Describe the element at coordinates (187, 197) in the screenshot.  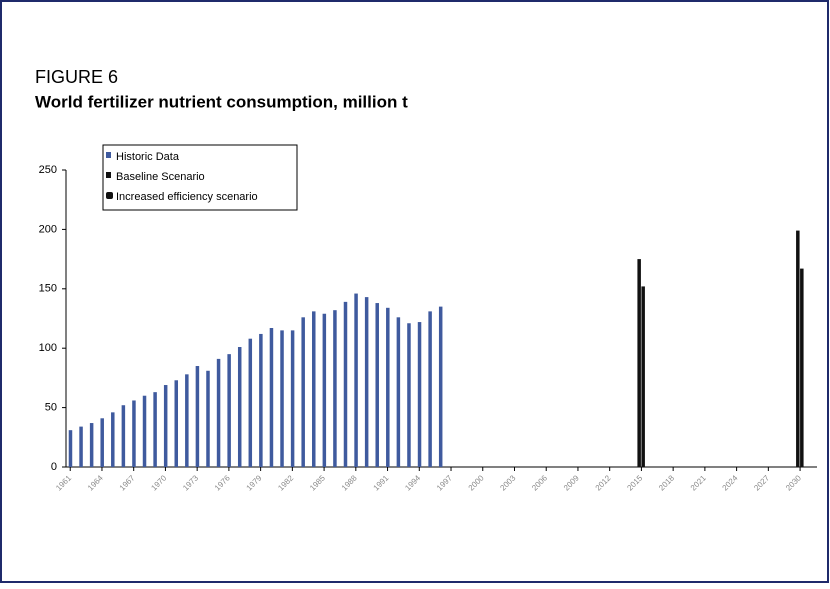
I see `legend-label: Increased efficiency scenario` at that location.